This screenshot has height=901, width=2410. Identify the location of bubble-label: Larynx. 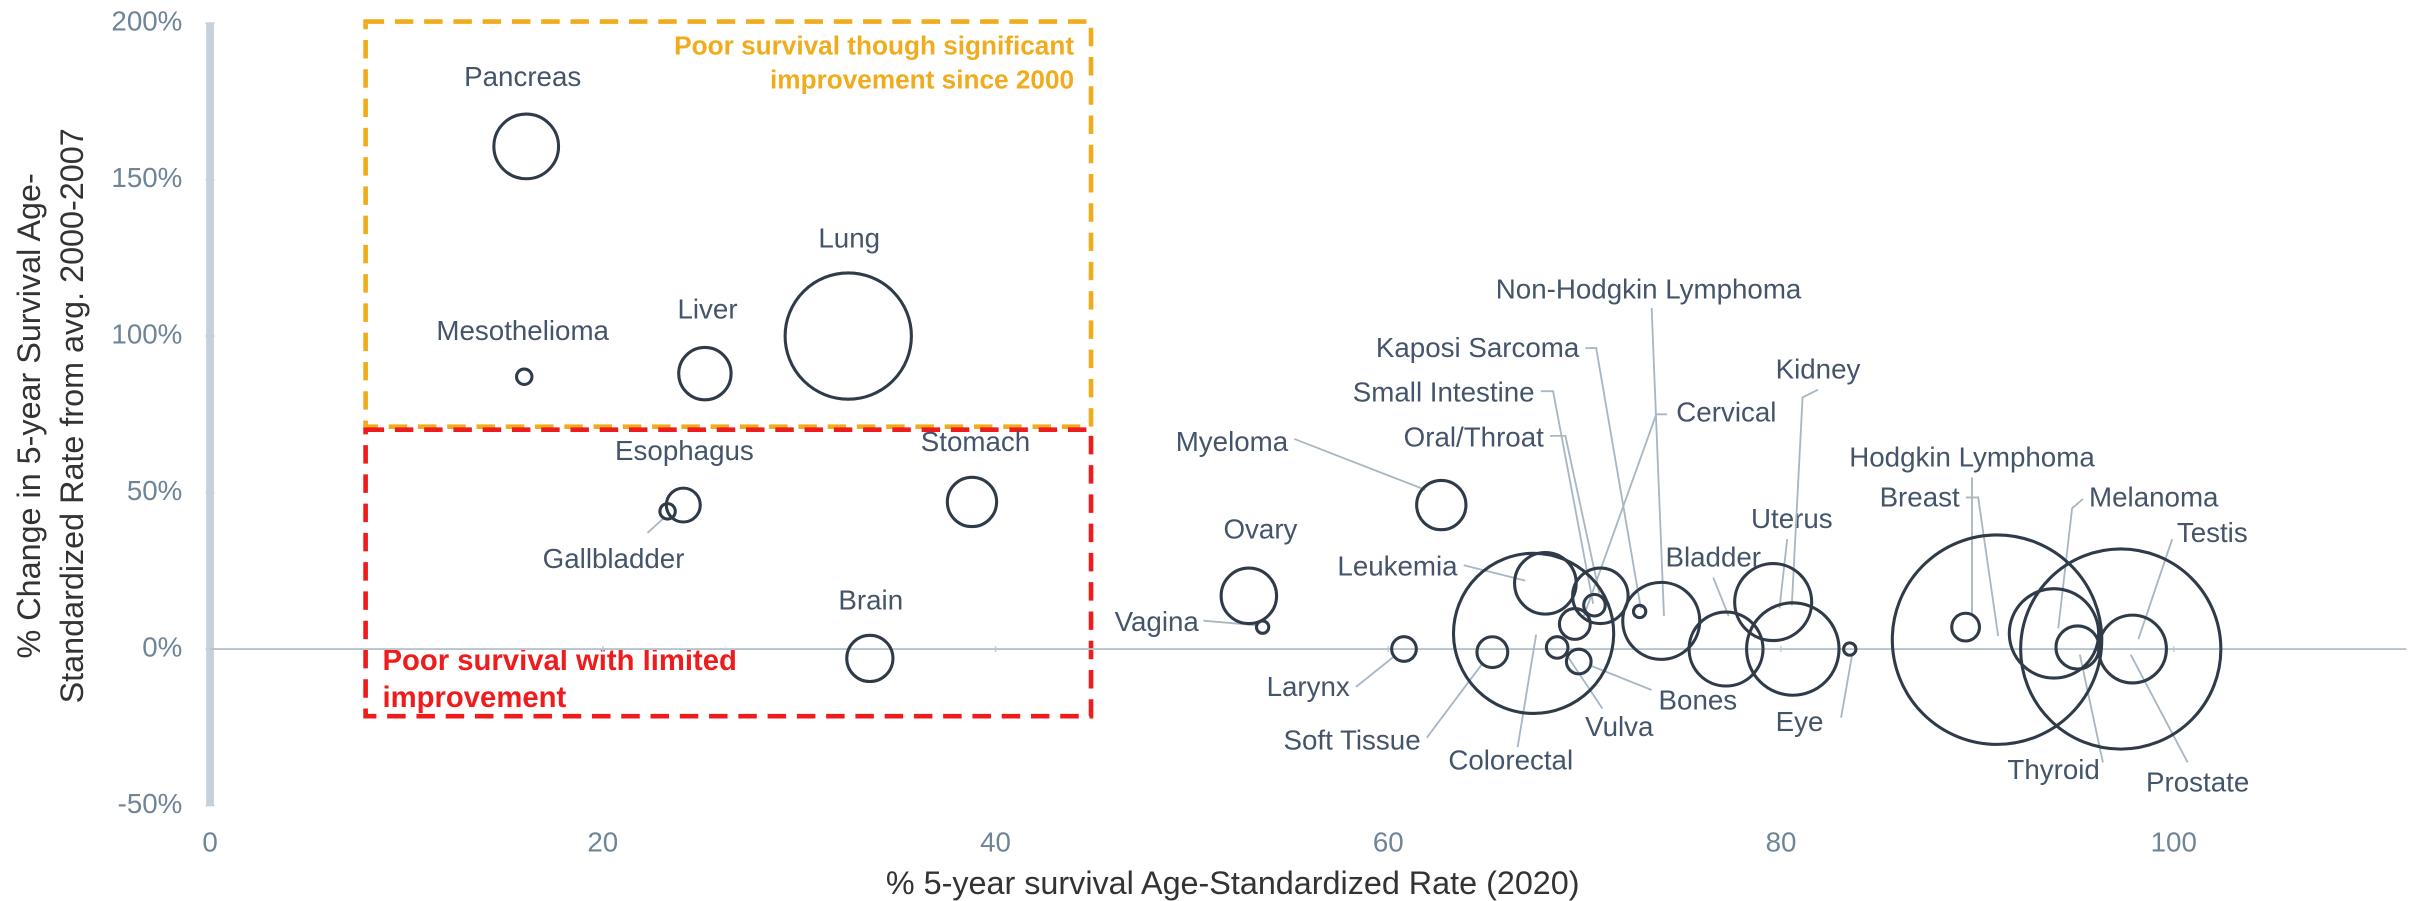
(1308, 686).